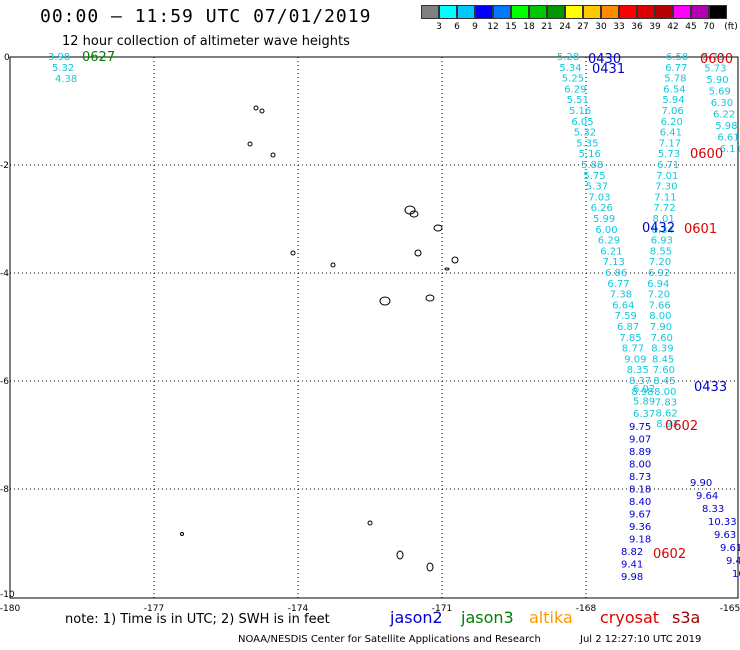 This screenshot has height=650, width=740. What do you see at coordinates (671, 133) in the screenshot?
I see `swh-label: 6.41` at bounding box center [671, 133].